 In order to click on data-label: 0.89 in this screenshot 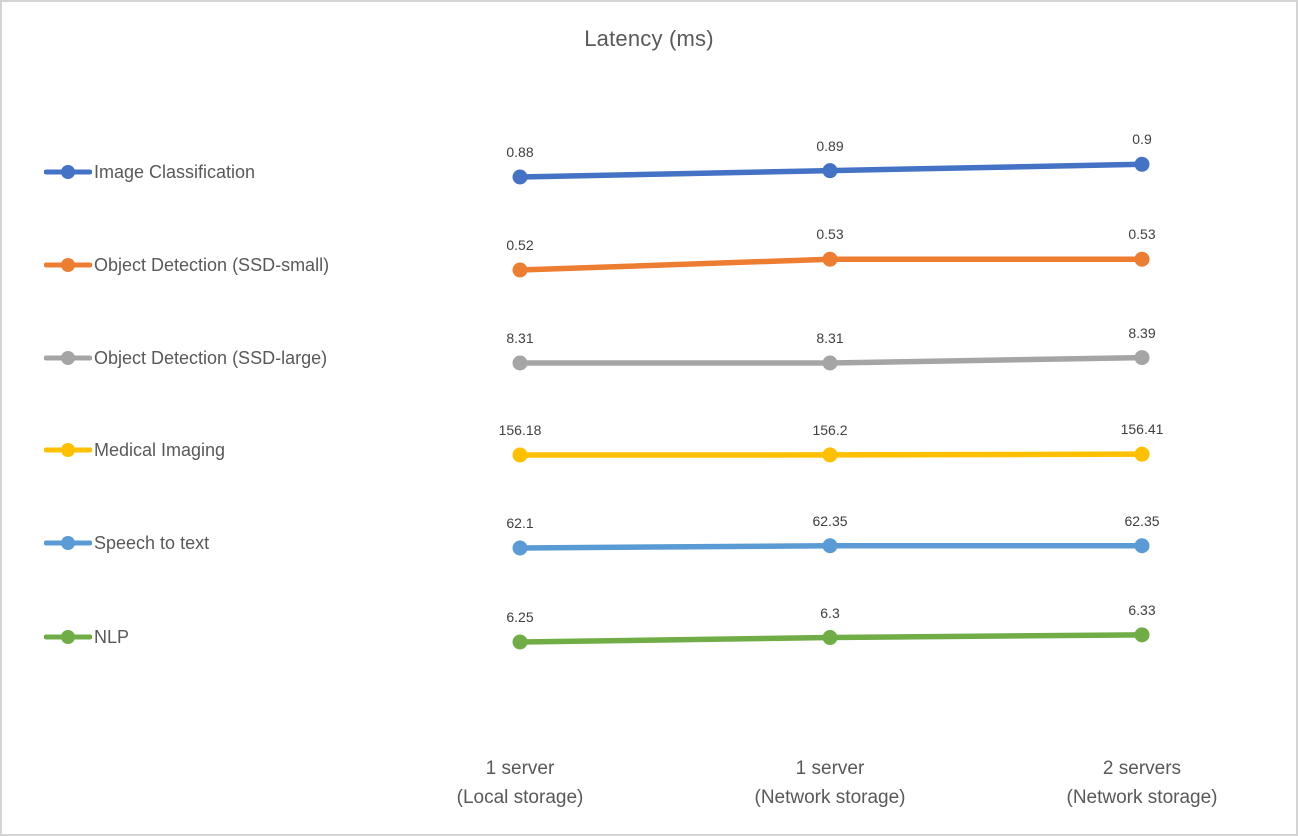, I will do `click(830, 145)`.